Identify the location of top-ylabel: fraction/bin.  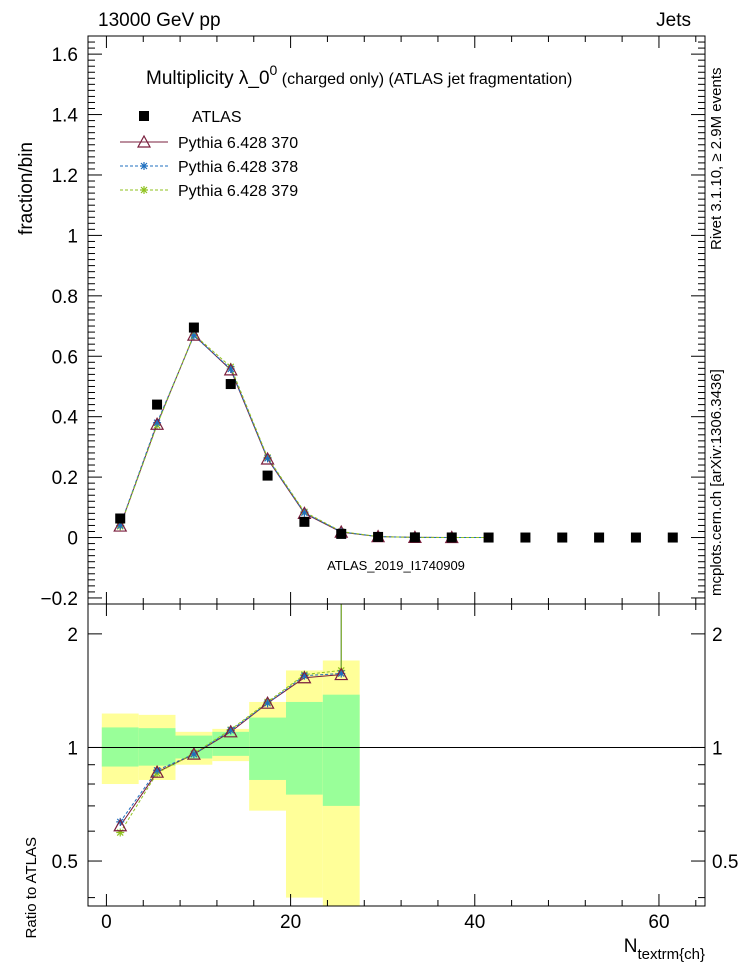
(26, 188).